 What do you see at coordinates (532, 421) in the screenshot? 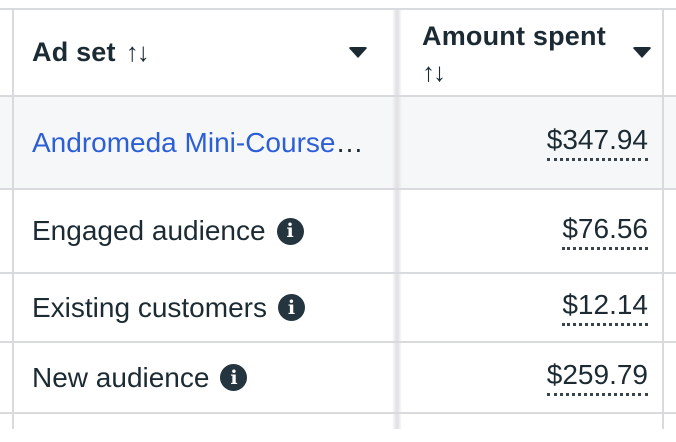
I see `amount-spent-cell` at bounding box center [532, 421].